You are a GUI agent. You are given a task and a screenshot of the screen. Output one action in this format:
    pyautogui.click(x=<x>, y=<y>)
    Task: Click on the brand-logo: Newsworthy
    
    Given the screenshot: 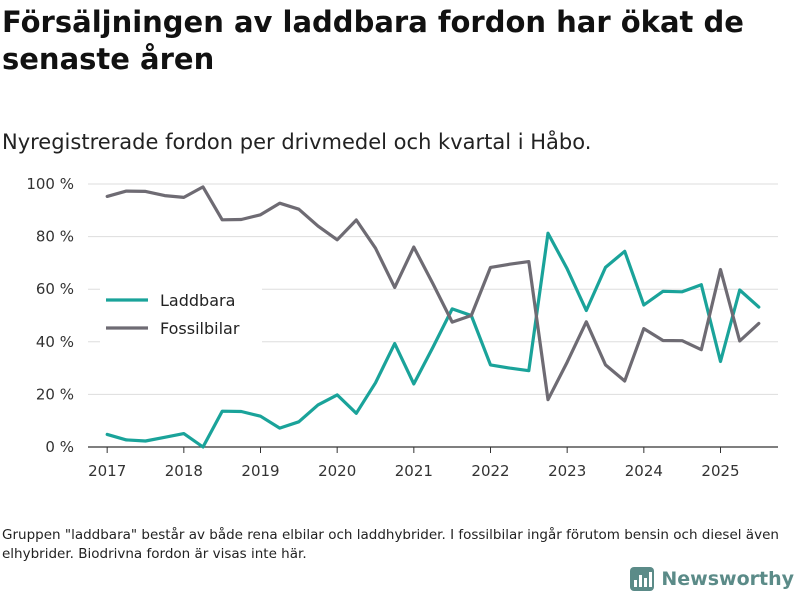 What is the action you would take?
    pyautogui.click(x=712, y=579)
    